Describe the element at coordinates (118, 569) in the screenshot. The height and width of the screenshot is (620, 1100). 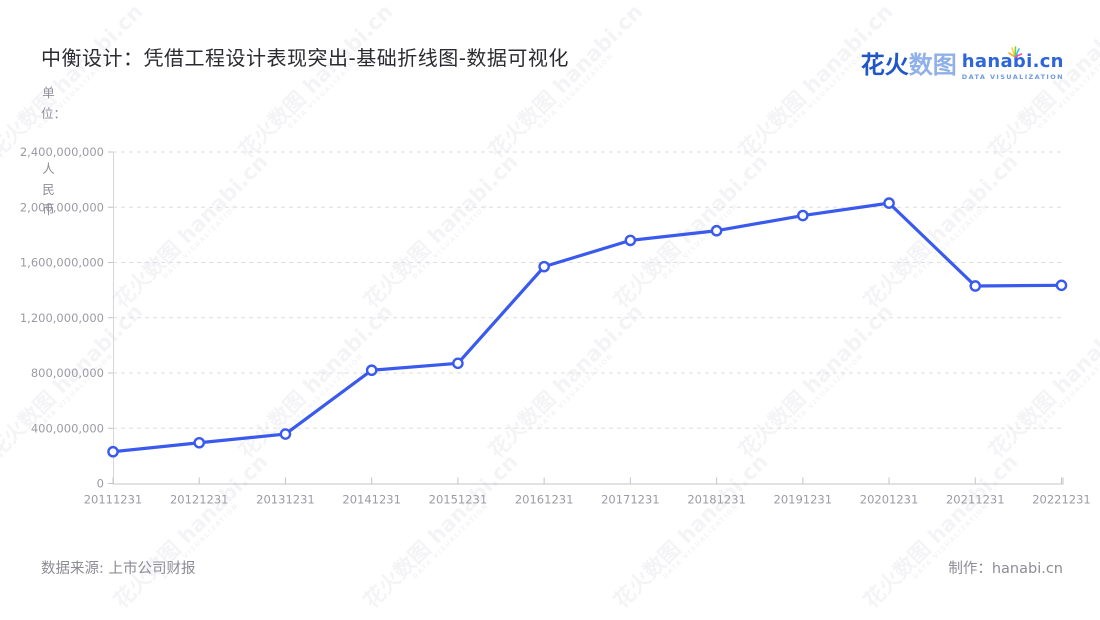
I see `data-source-label: 数据来源: 上市公司财报` at that location.